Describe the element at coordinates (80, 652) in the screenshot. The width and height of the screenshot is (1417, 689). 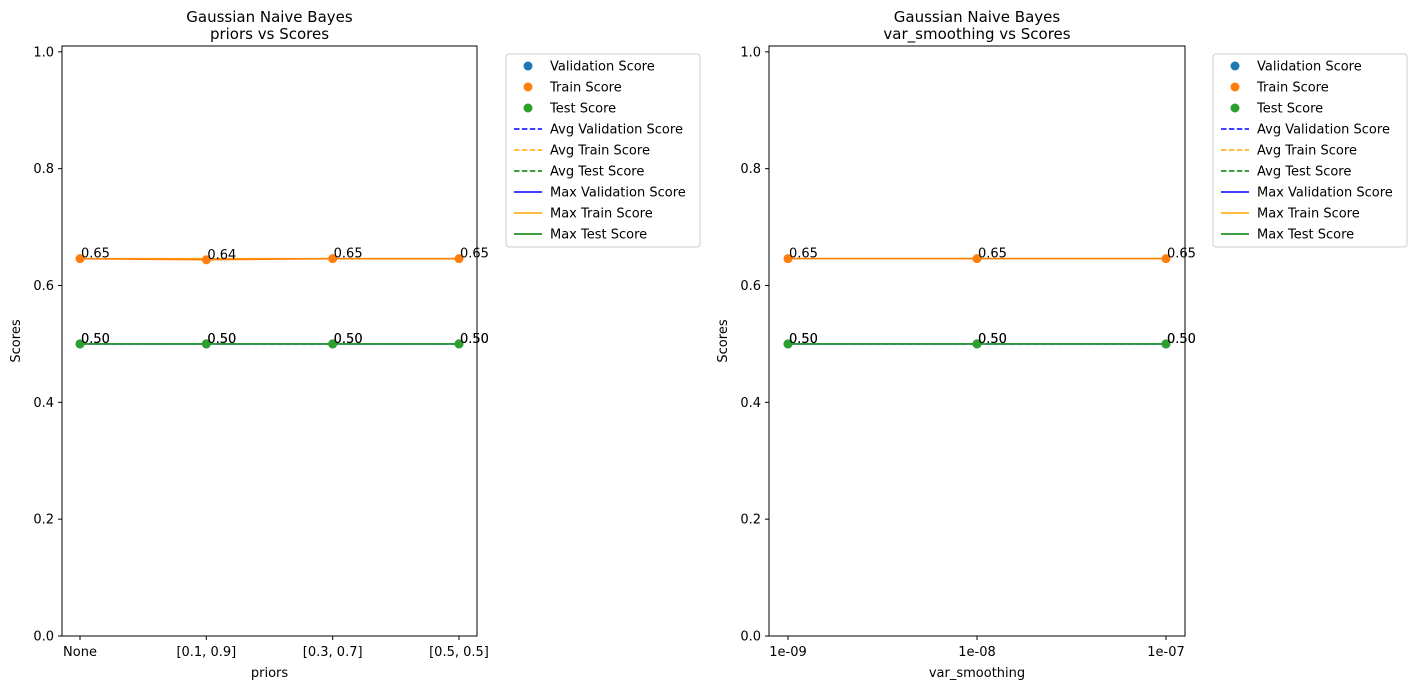
I see `x-tick-label: None` at that location.